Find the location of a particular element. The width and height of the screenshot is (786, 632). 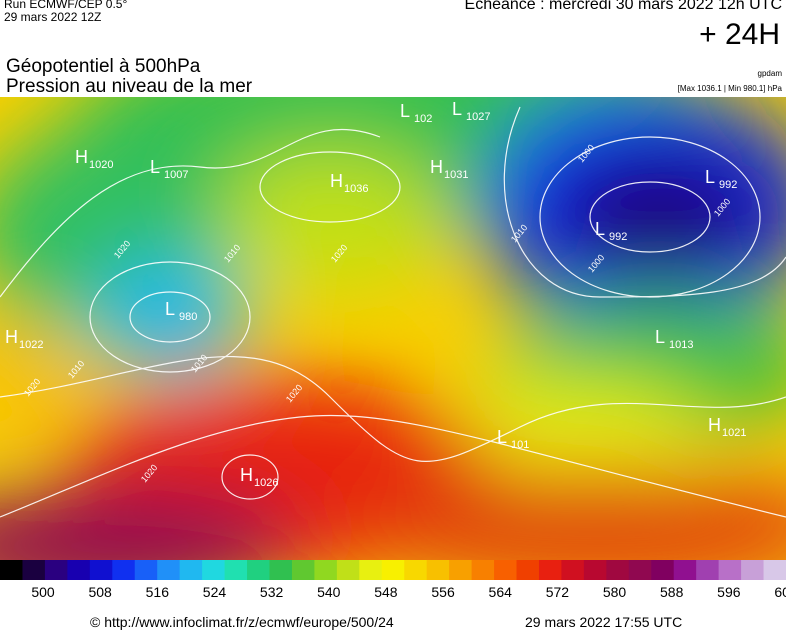

colorbar-label: 500 is located at coordinates (43, 592).